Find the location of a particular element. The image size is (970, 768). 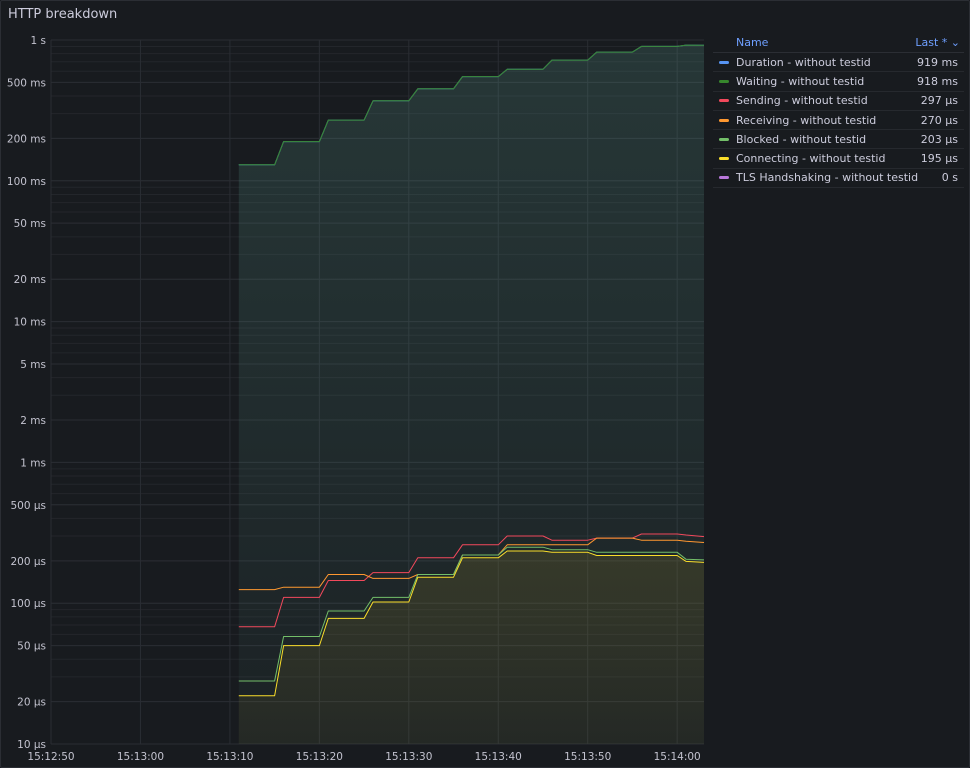

legend-item: Connecting - without testid 195 µs is located at coordinates (838, 159).